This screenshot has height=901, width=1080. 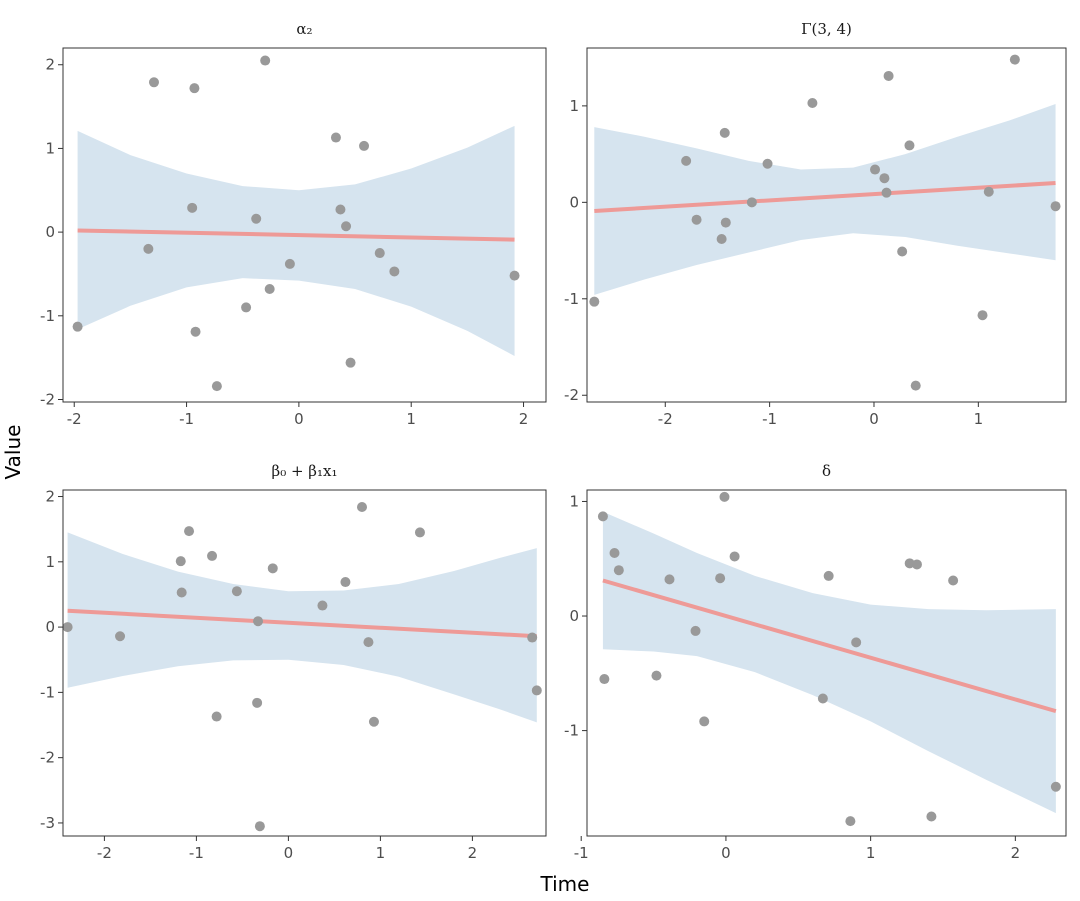 What do you see at coordinates (47, 823) in the screenshot?
I see `y-tick-label: -3` at bounding box center [47, 823].